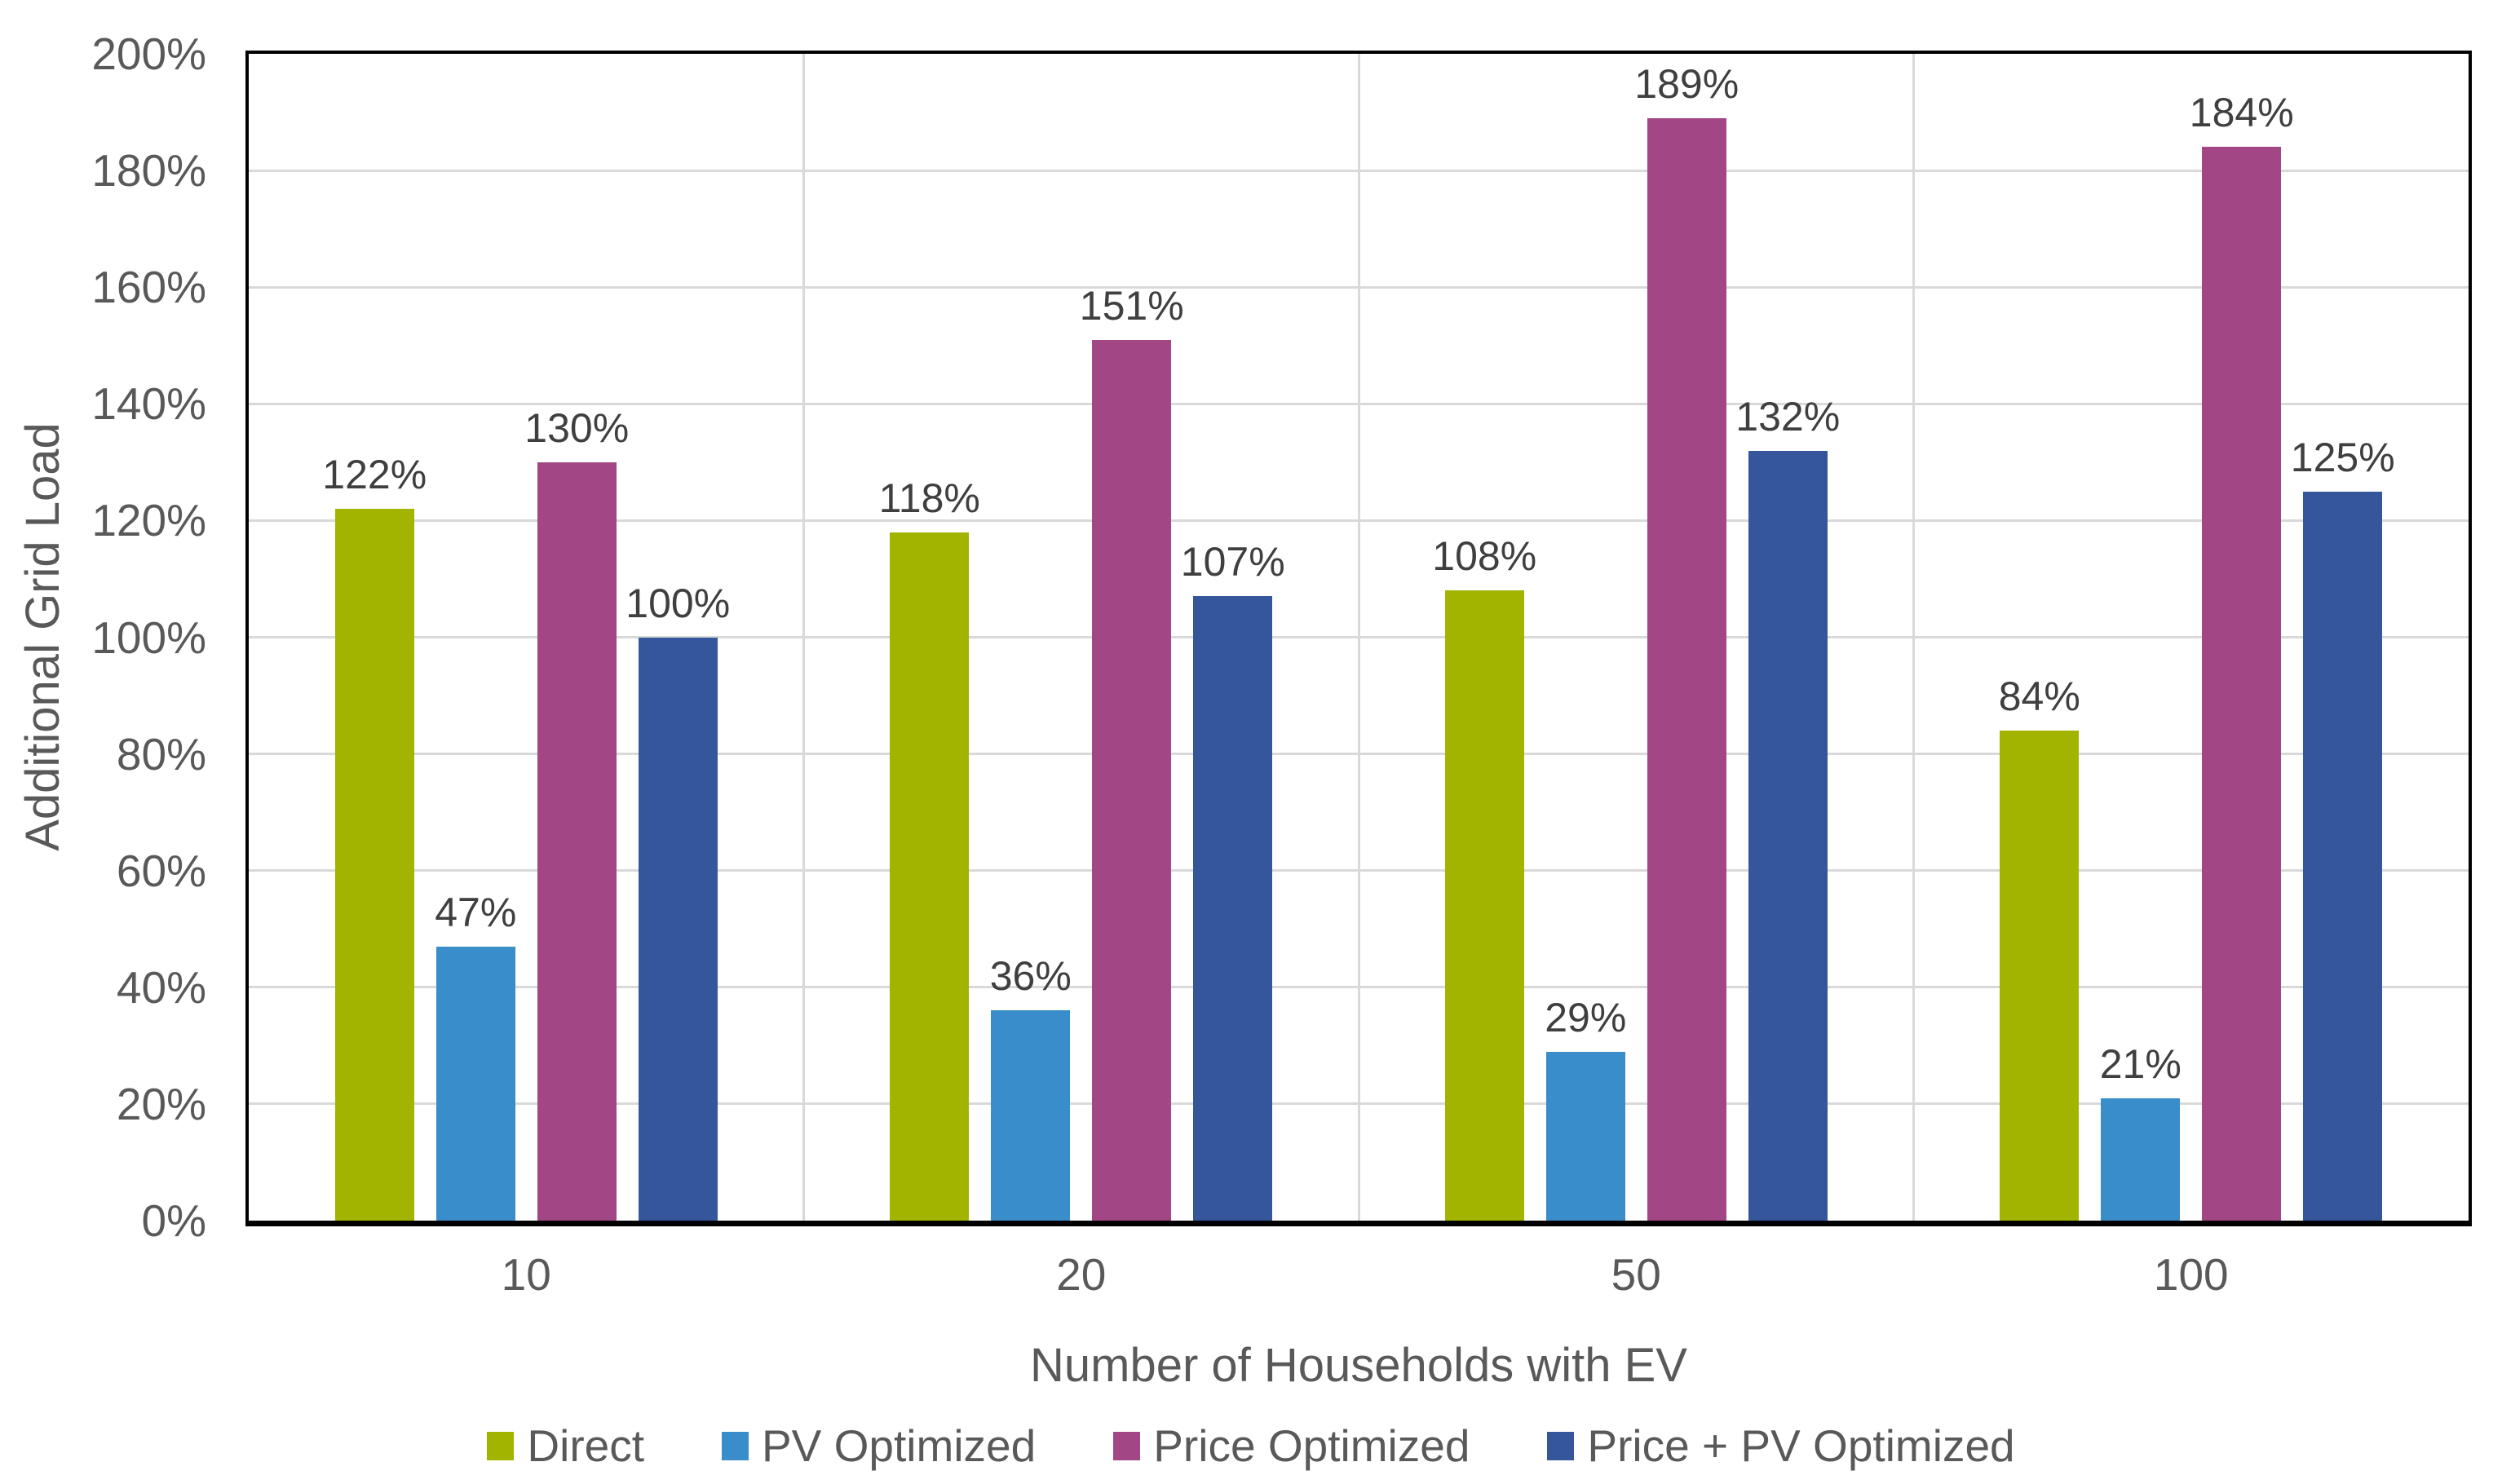 The width and height of the screenshot is (2502, 1484). I want to click on y-tick-label: 160%, so click(148, 287).